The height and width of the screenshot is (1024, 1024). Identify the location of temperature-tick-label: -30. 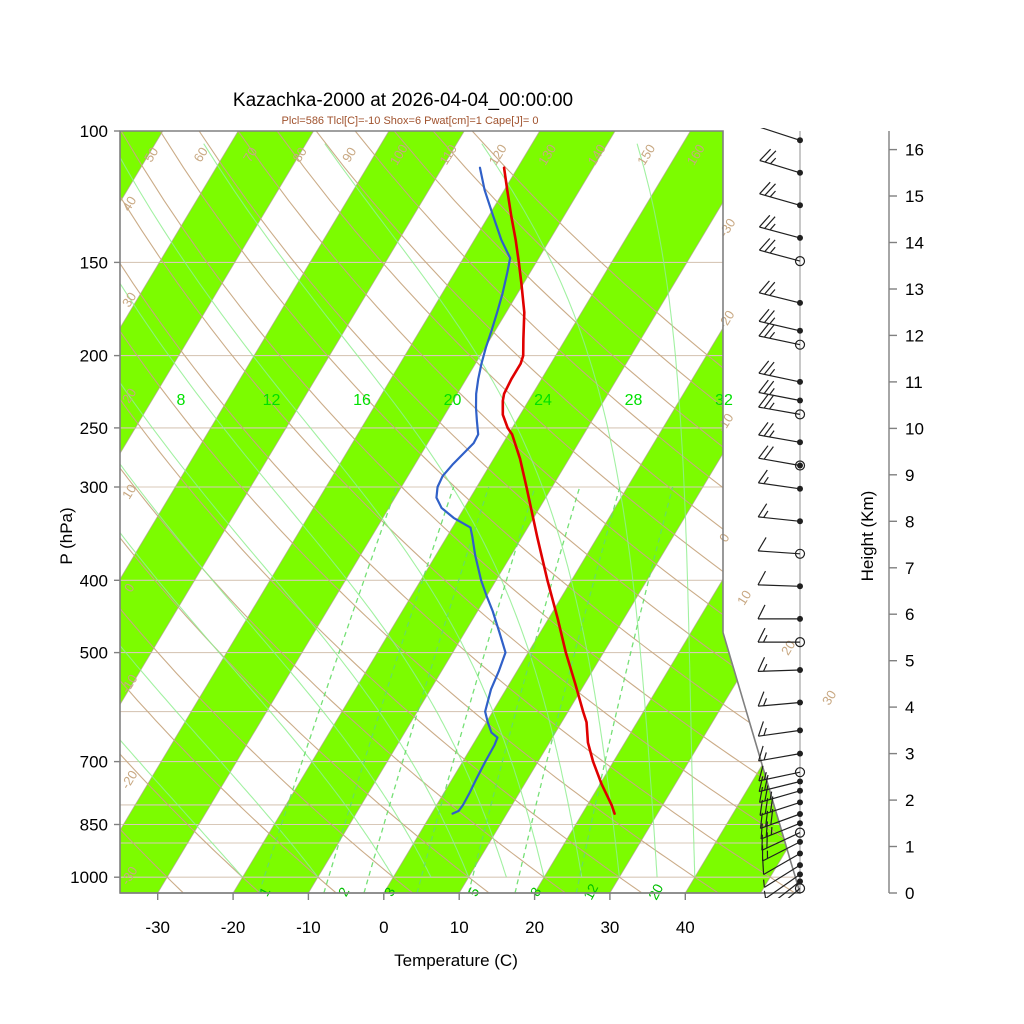
(157, 927).